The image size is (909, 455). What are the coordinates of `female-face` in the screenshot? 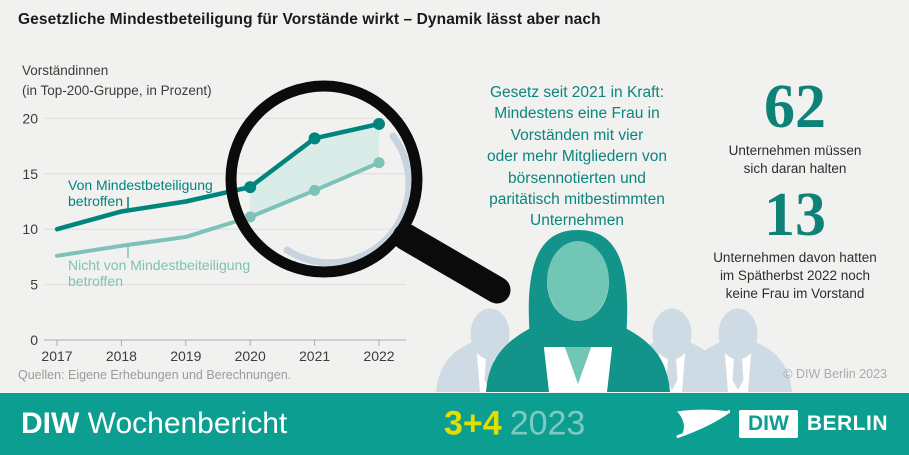 It's located at (578, 279).